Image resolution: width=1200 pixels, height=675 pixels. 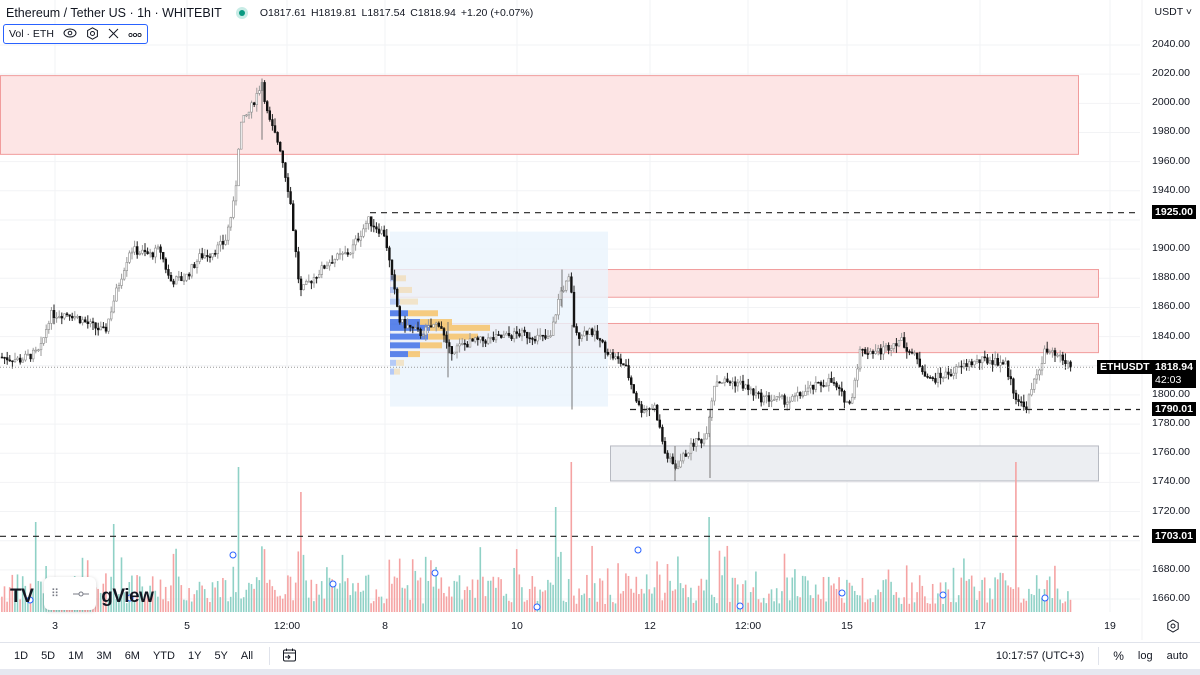 I want to click on close-icon, so click(x=113, y=34).